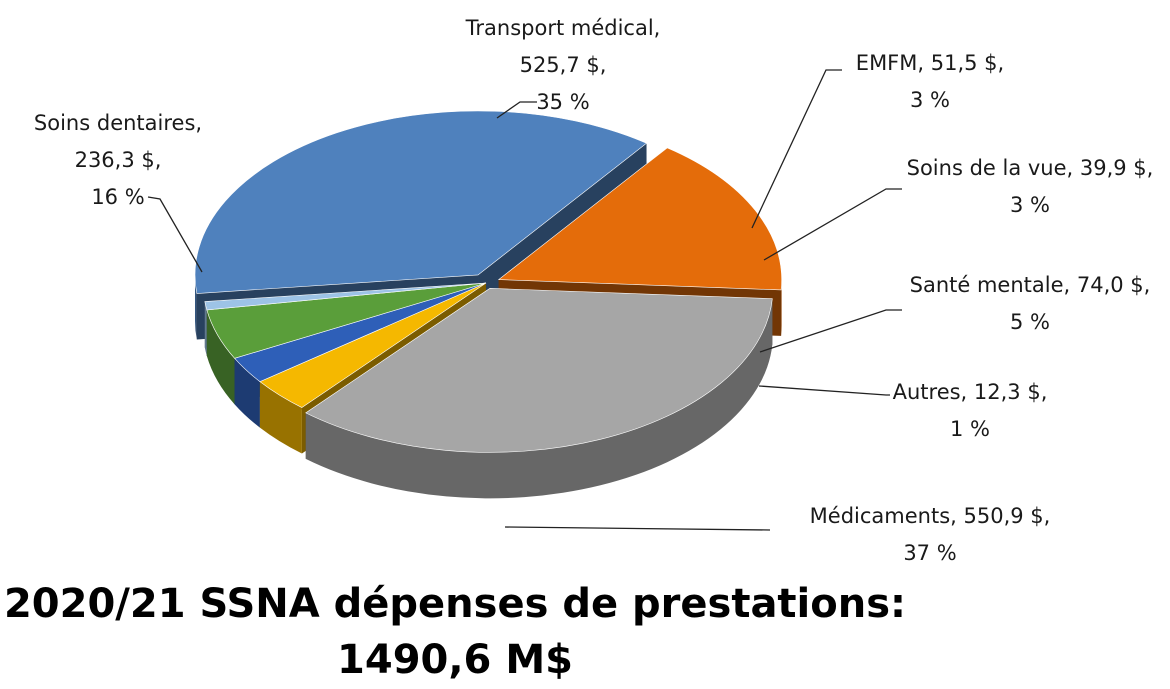 This screenshot has width=1170, height=689. What do you see at coordinates (205, 328) in the screenshot?
I see `slice-side-autres` at bounding box center [205, 328].